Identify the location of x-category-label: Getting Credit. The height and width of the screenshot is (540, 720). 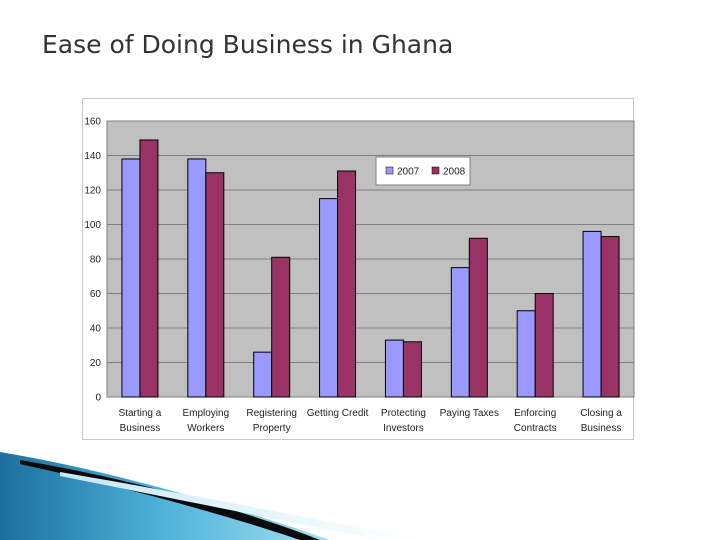
(338, 413).